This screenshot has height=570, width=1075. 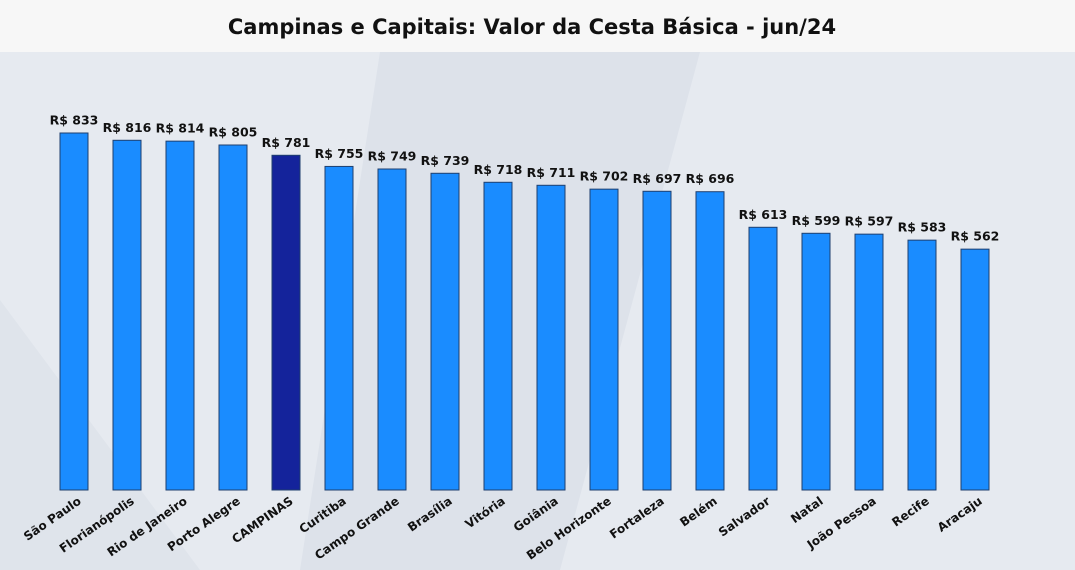 What do you see at coordinates (286, 142) in the screenshot?
I see `value-label: R$ 781` at bounding box center [286, 142].